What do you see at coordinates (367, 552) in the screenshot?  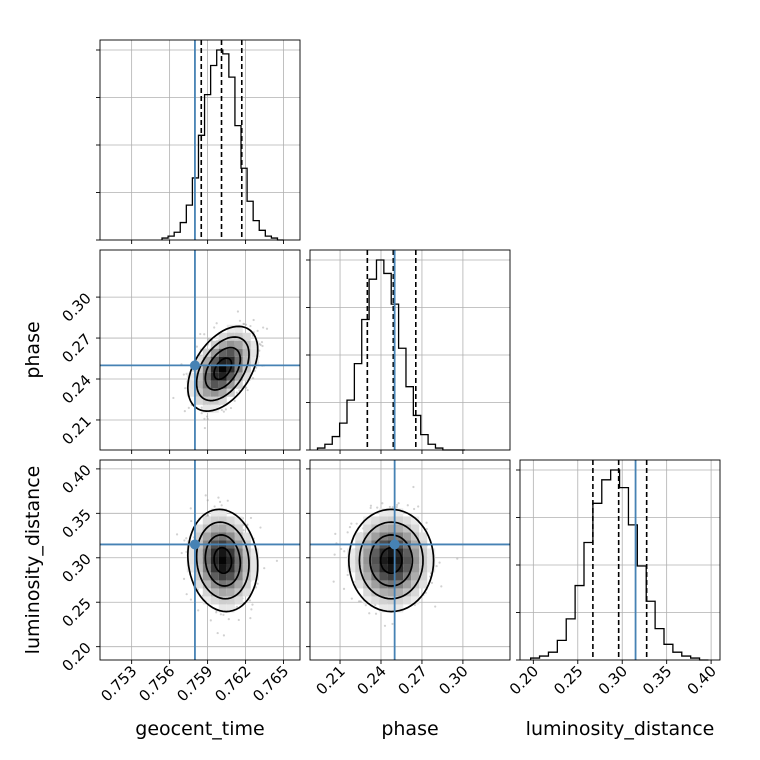 I see `panel-phase-vs-luminosity_distance-cell--3--1` at bounding box center [367, 552].